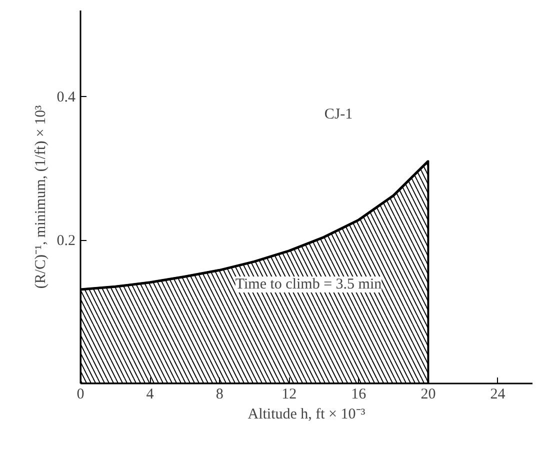 The image size is (547, 453). What do you see at coordinates (220, 394) in the screenshot?
I see `x-tick-label: 8` at bounding box center [220, 394].